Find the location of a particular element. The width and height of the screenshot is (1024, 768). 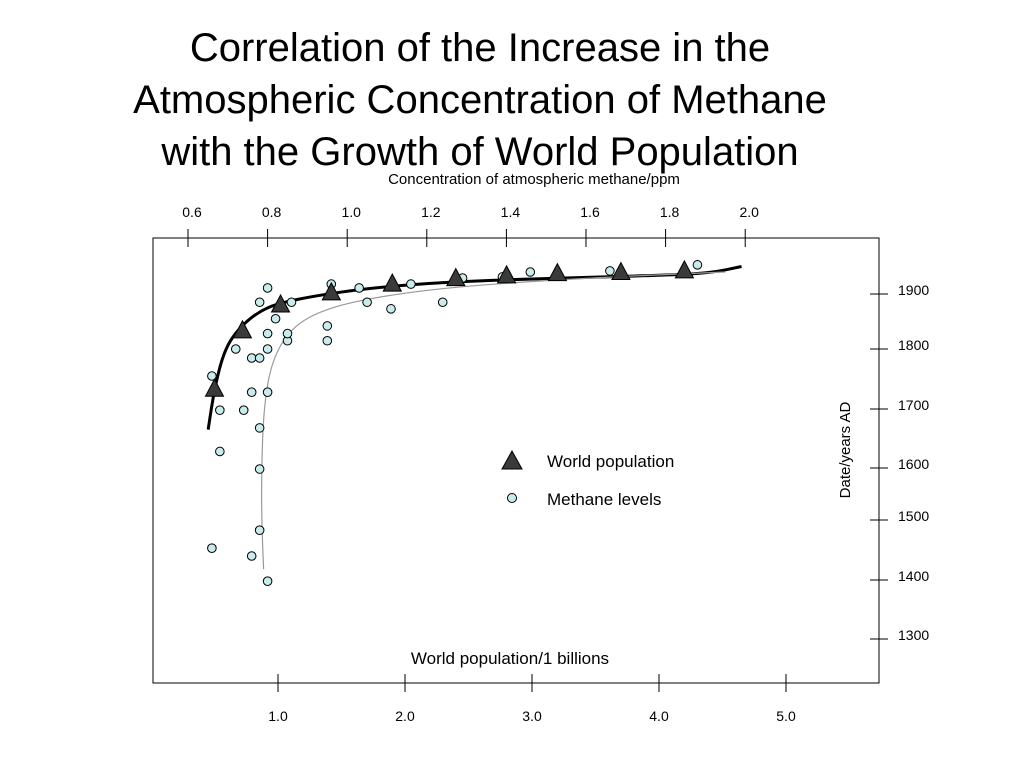

top-axis-tick-label: 1.4 is located at coordinates (511, 212).